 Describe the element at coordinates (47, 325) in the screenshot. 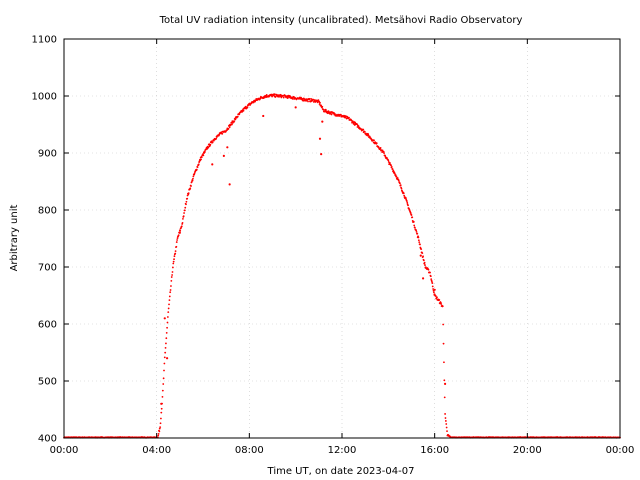

I see `y-tick-label: 600` at that location.